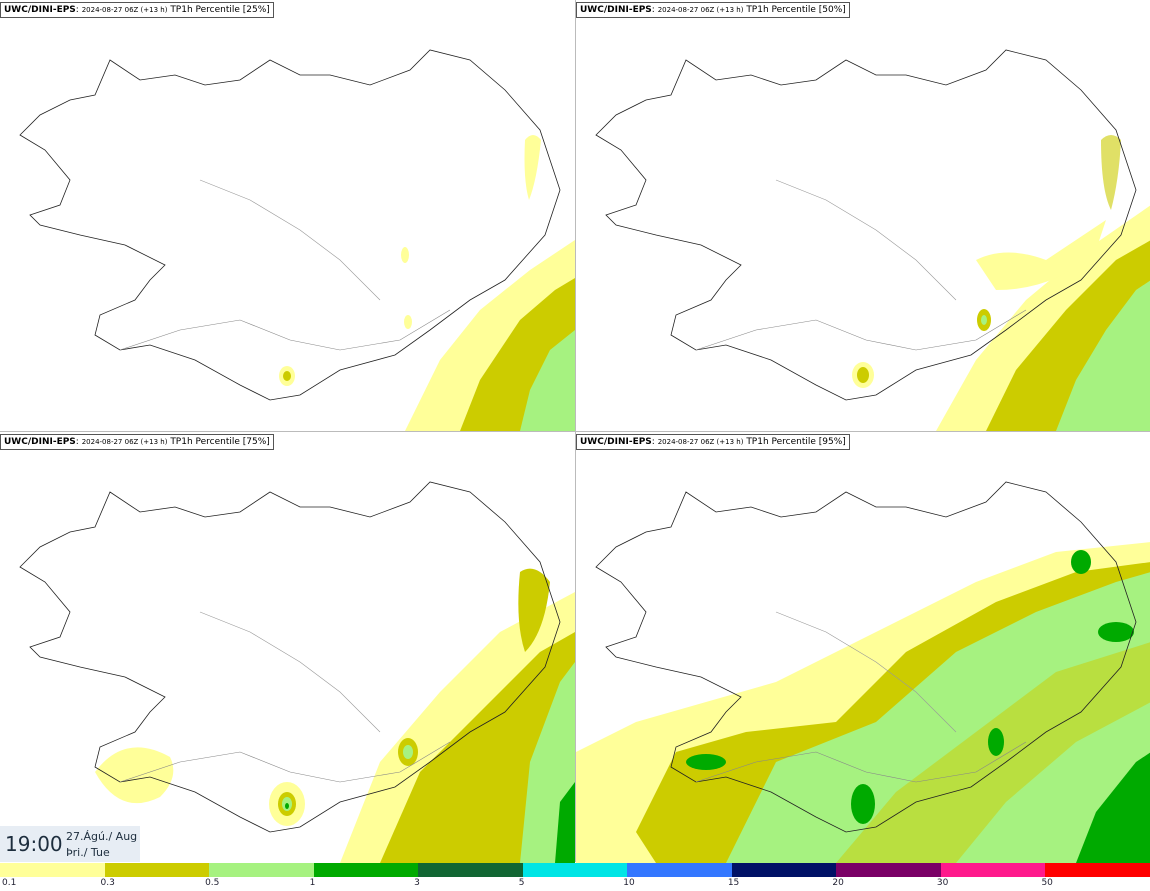 The image size is (1150, 891). What do you see at coordinates (212, 883) in the screenshot?
I see `legend-label: 0.5` at bounding box center [212, 883].